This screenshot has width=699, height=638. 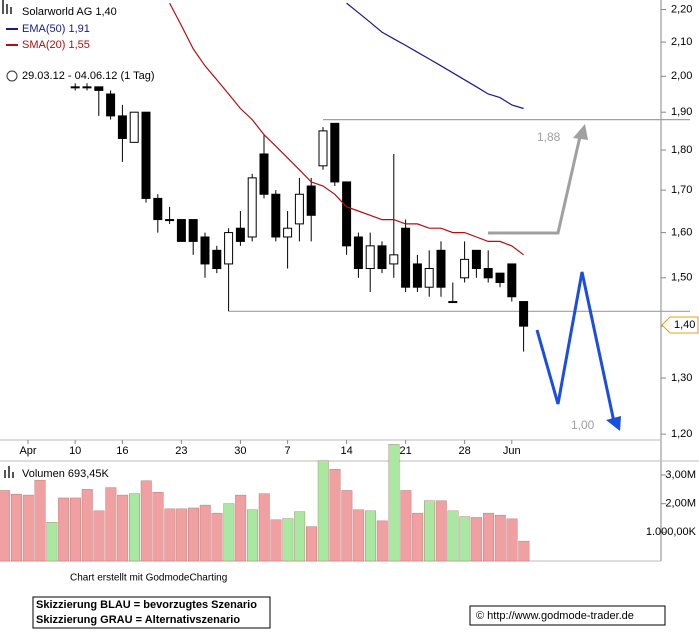 What do you see at coordinates (88, 76) in the screenshot?
I see `period: 29.03.12 - 04.06.12 (1 Tag)` at bounding box center [88, 76].